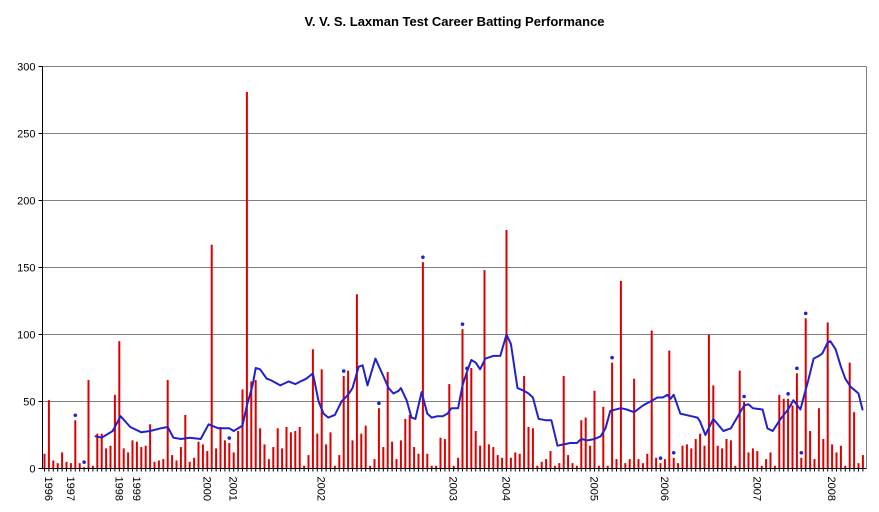 Image resolution: width=879 pixels, height=512 pixels. I want to click on x-axis-year-label: 2003, so click(453, 489).